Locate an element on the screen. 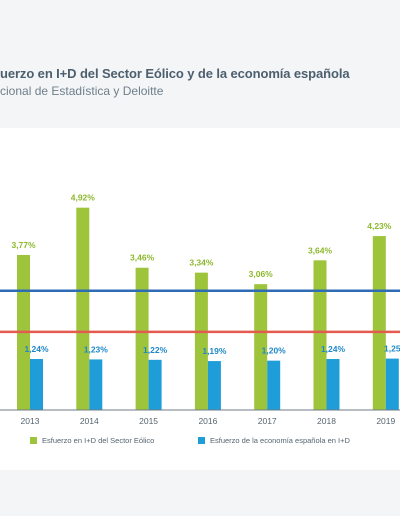 This screenshot has height=516, width=400. label-wind-2018: 3,64% is located at coordinates (320, 250).